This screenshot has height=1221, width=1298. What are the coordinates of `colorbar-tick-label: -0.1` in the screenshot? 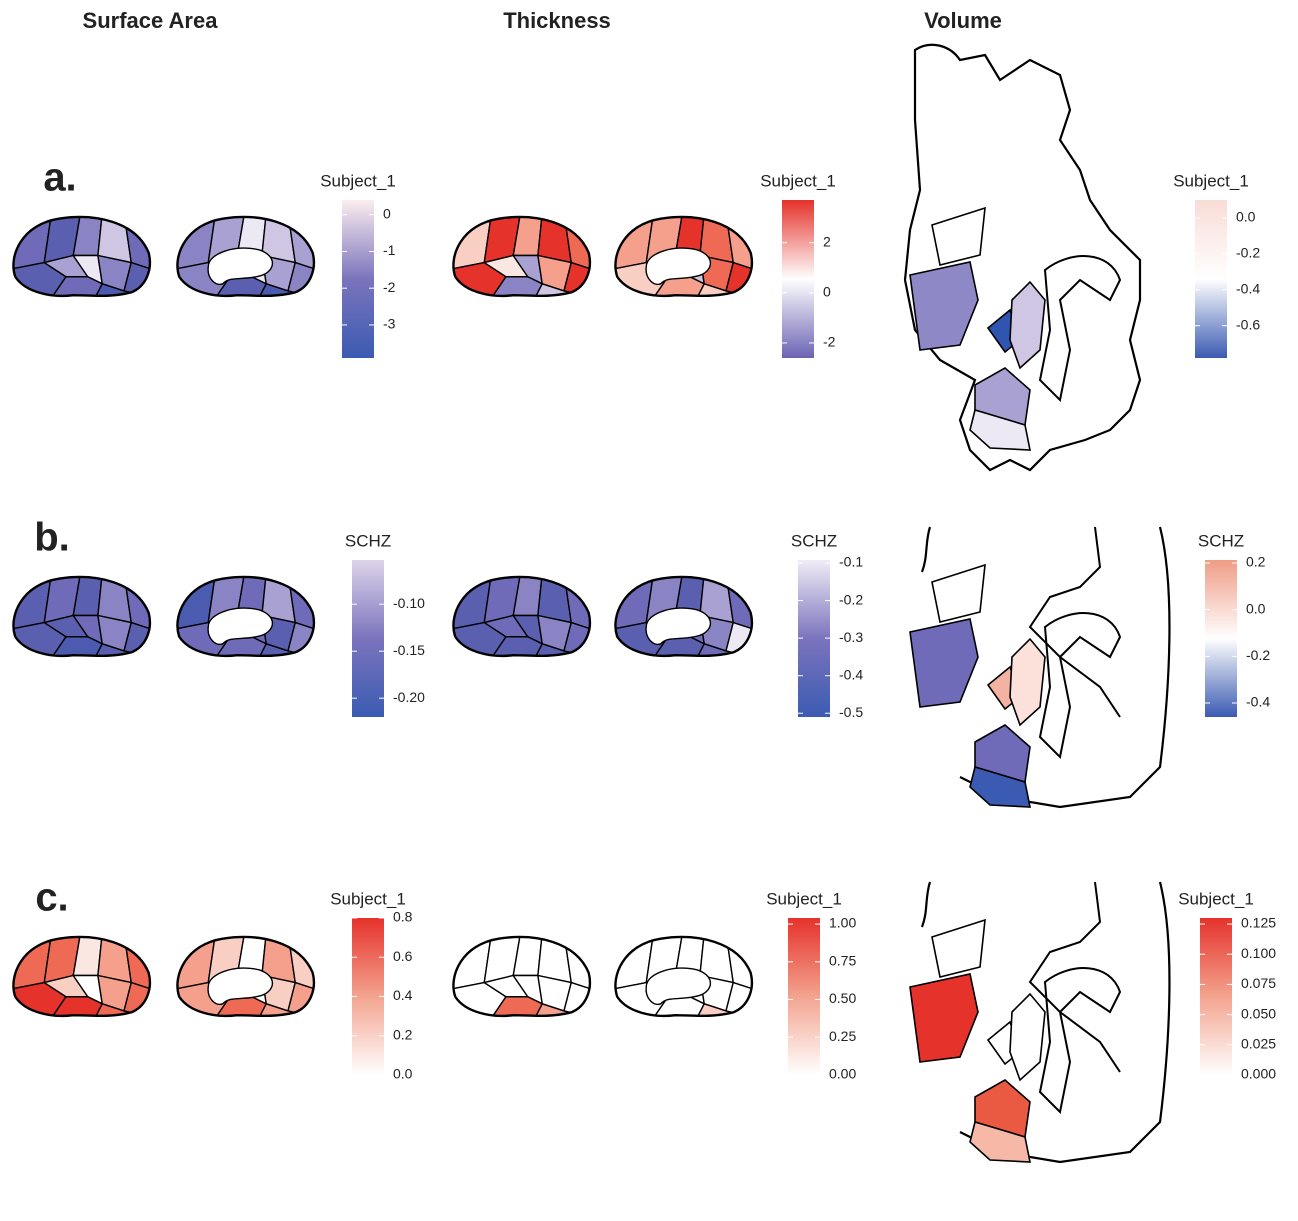 It's located at (851, 562).